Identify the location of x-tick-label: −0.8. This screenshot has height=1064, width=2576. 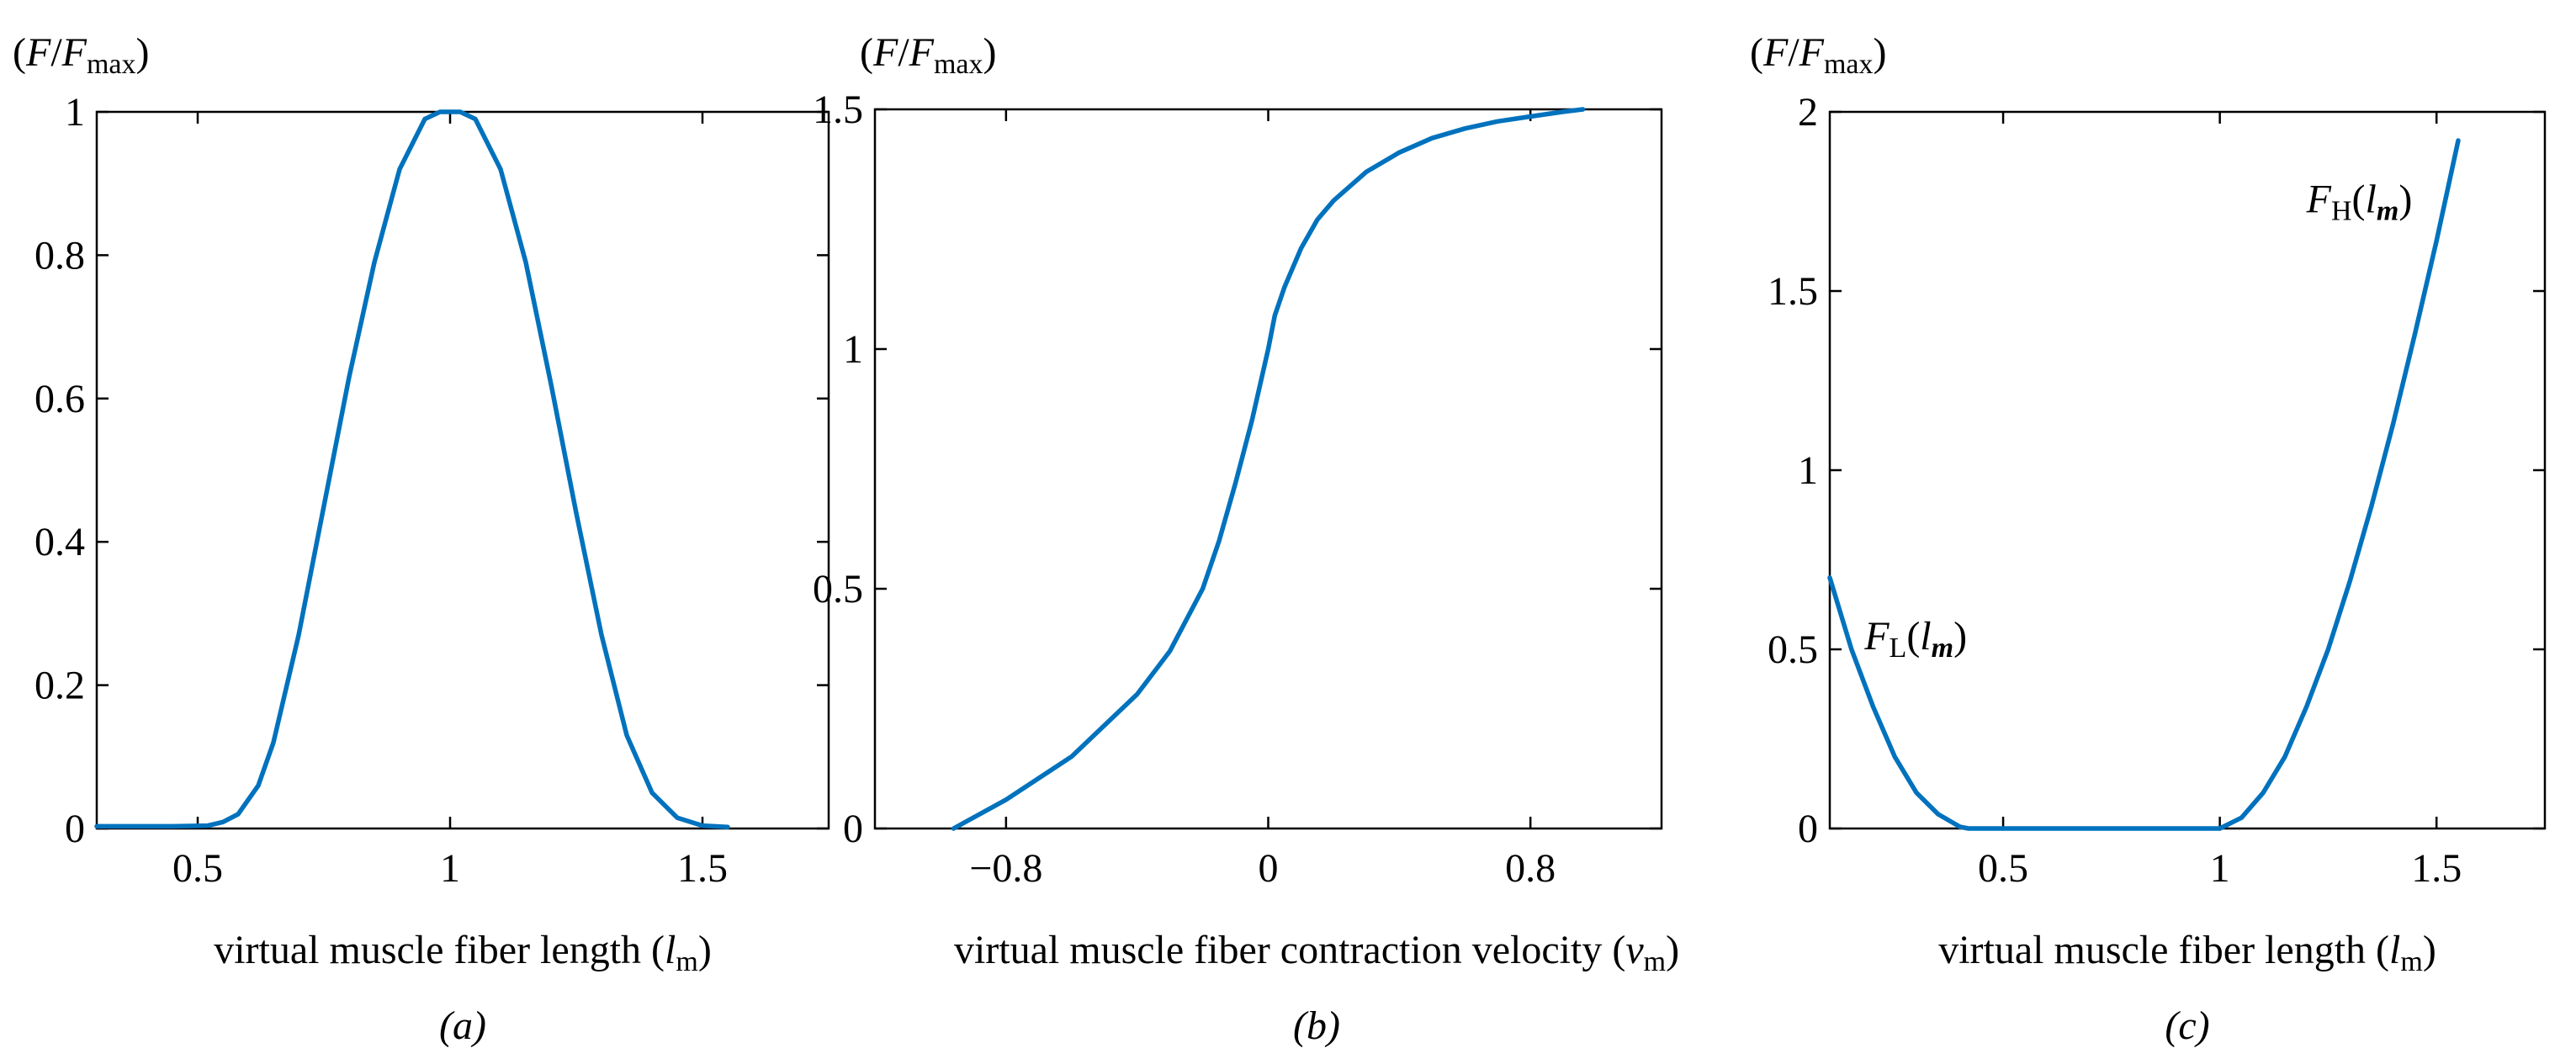
(1005, 868).